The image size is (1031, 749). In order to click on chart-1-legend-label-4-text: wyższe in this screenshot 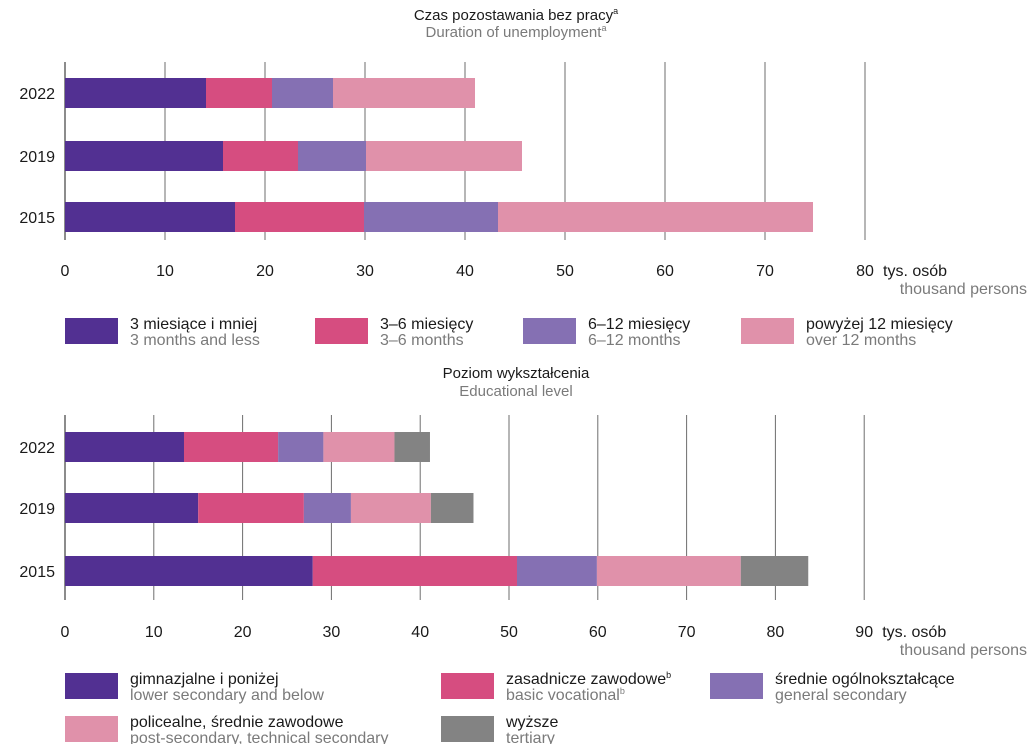, I will do `click(532, 722)`.